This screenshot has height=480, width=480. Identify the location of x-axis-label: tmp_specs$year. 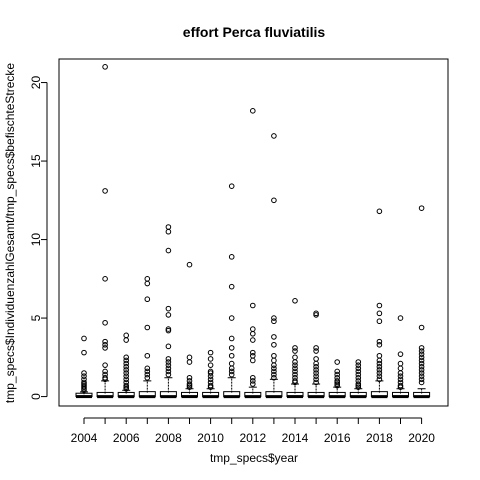
(254, 458).